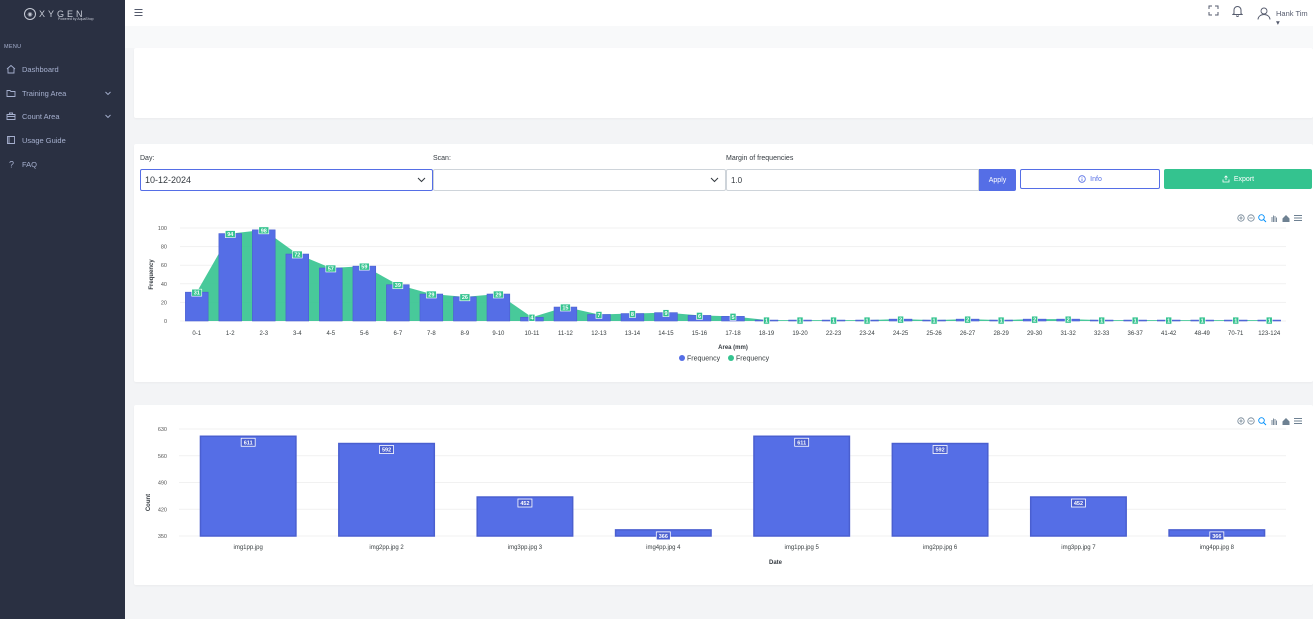  Describe the element at coordinates (579, 180) in the screenshot. I see `scan-select` at that location.